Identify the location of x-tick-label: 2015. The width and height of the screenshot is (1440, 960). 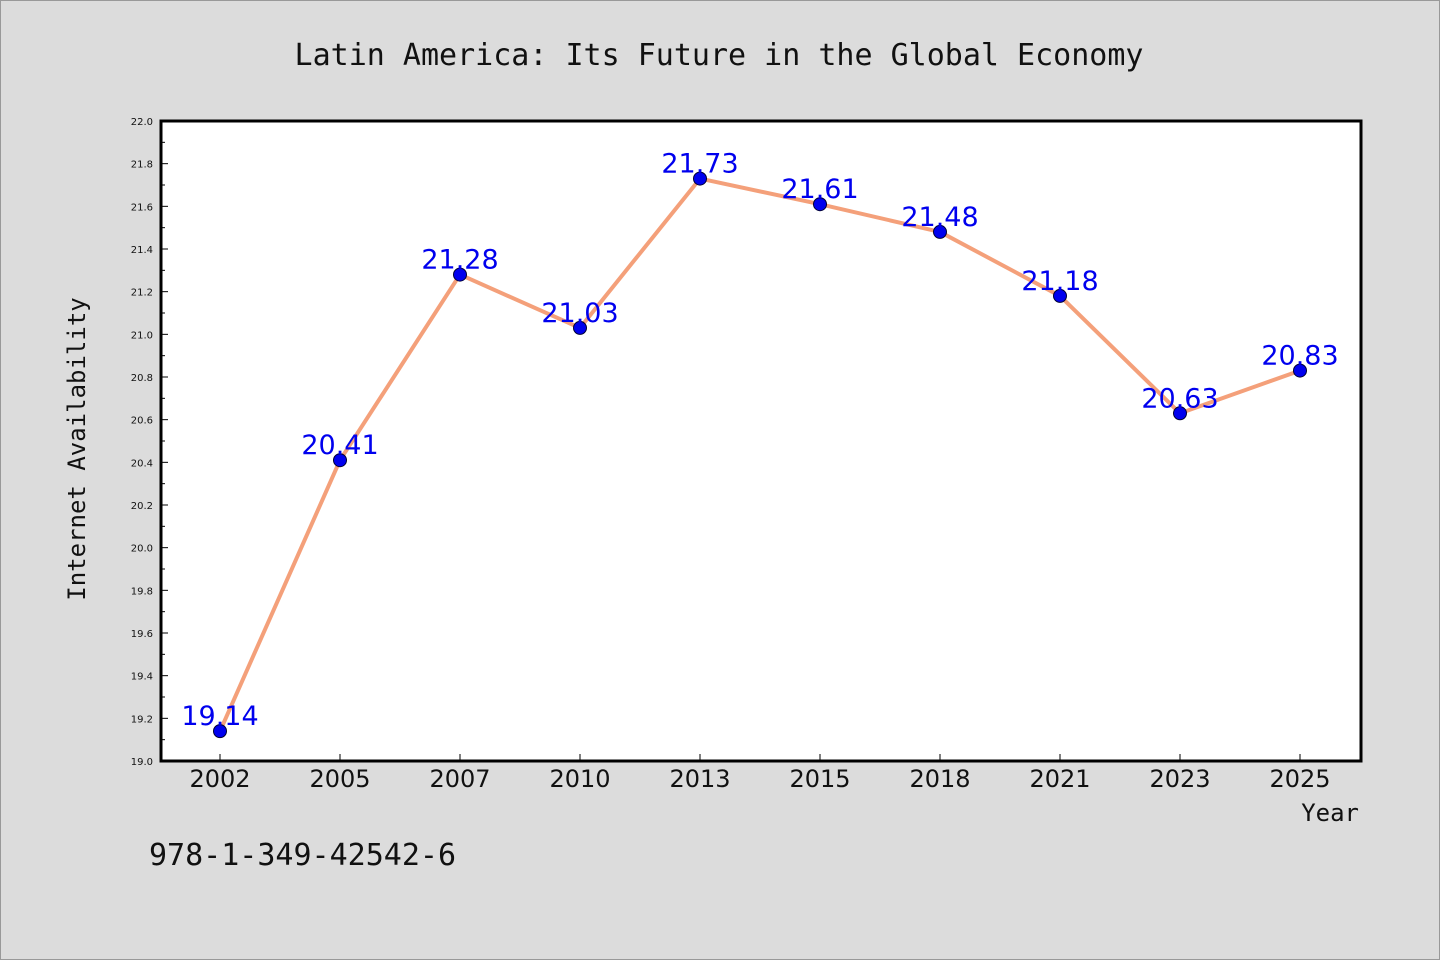
(819, 779).